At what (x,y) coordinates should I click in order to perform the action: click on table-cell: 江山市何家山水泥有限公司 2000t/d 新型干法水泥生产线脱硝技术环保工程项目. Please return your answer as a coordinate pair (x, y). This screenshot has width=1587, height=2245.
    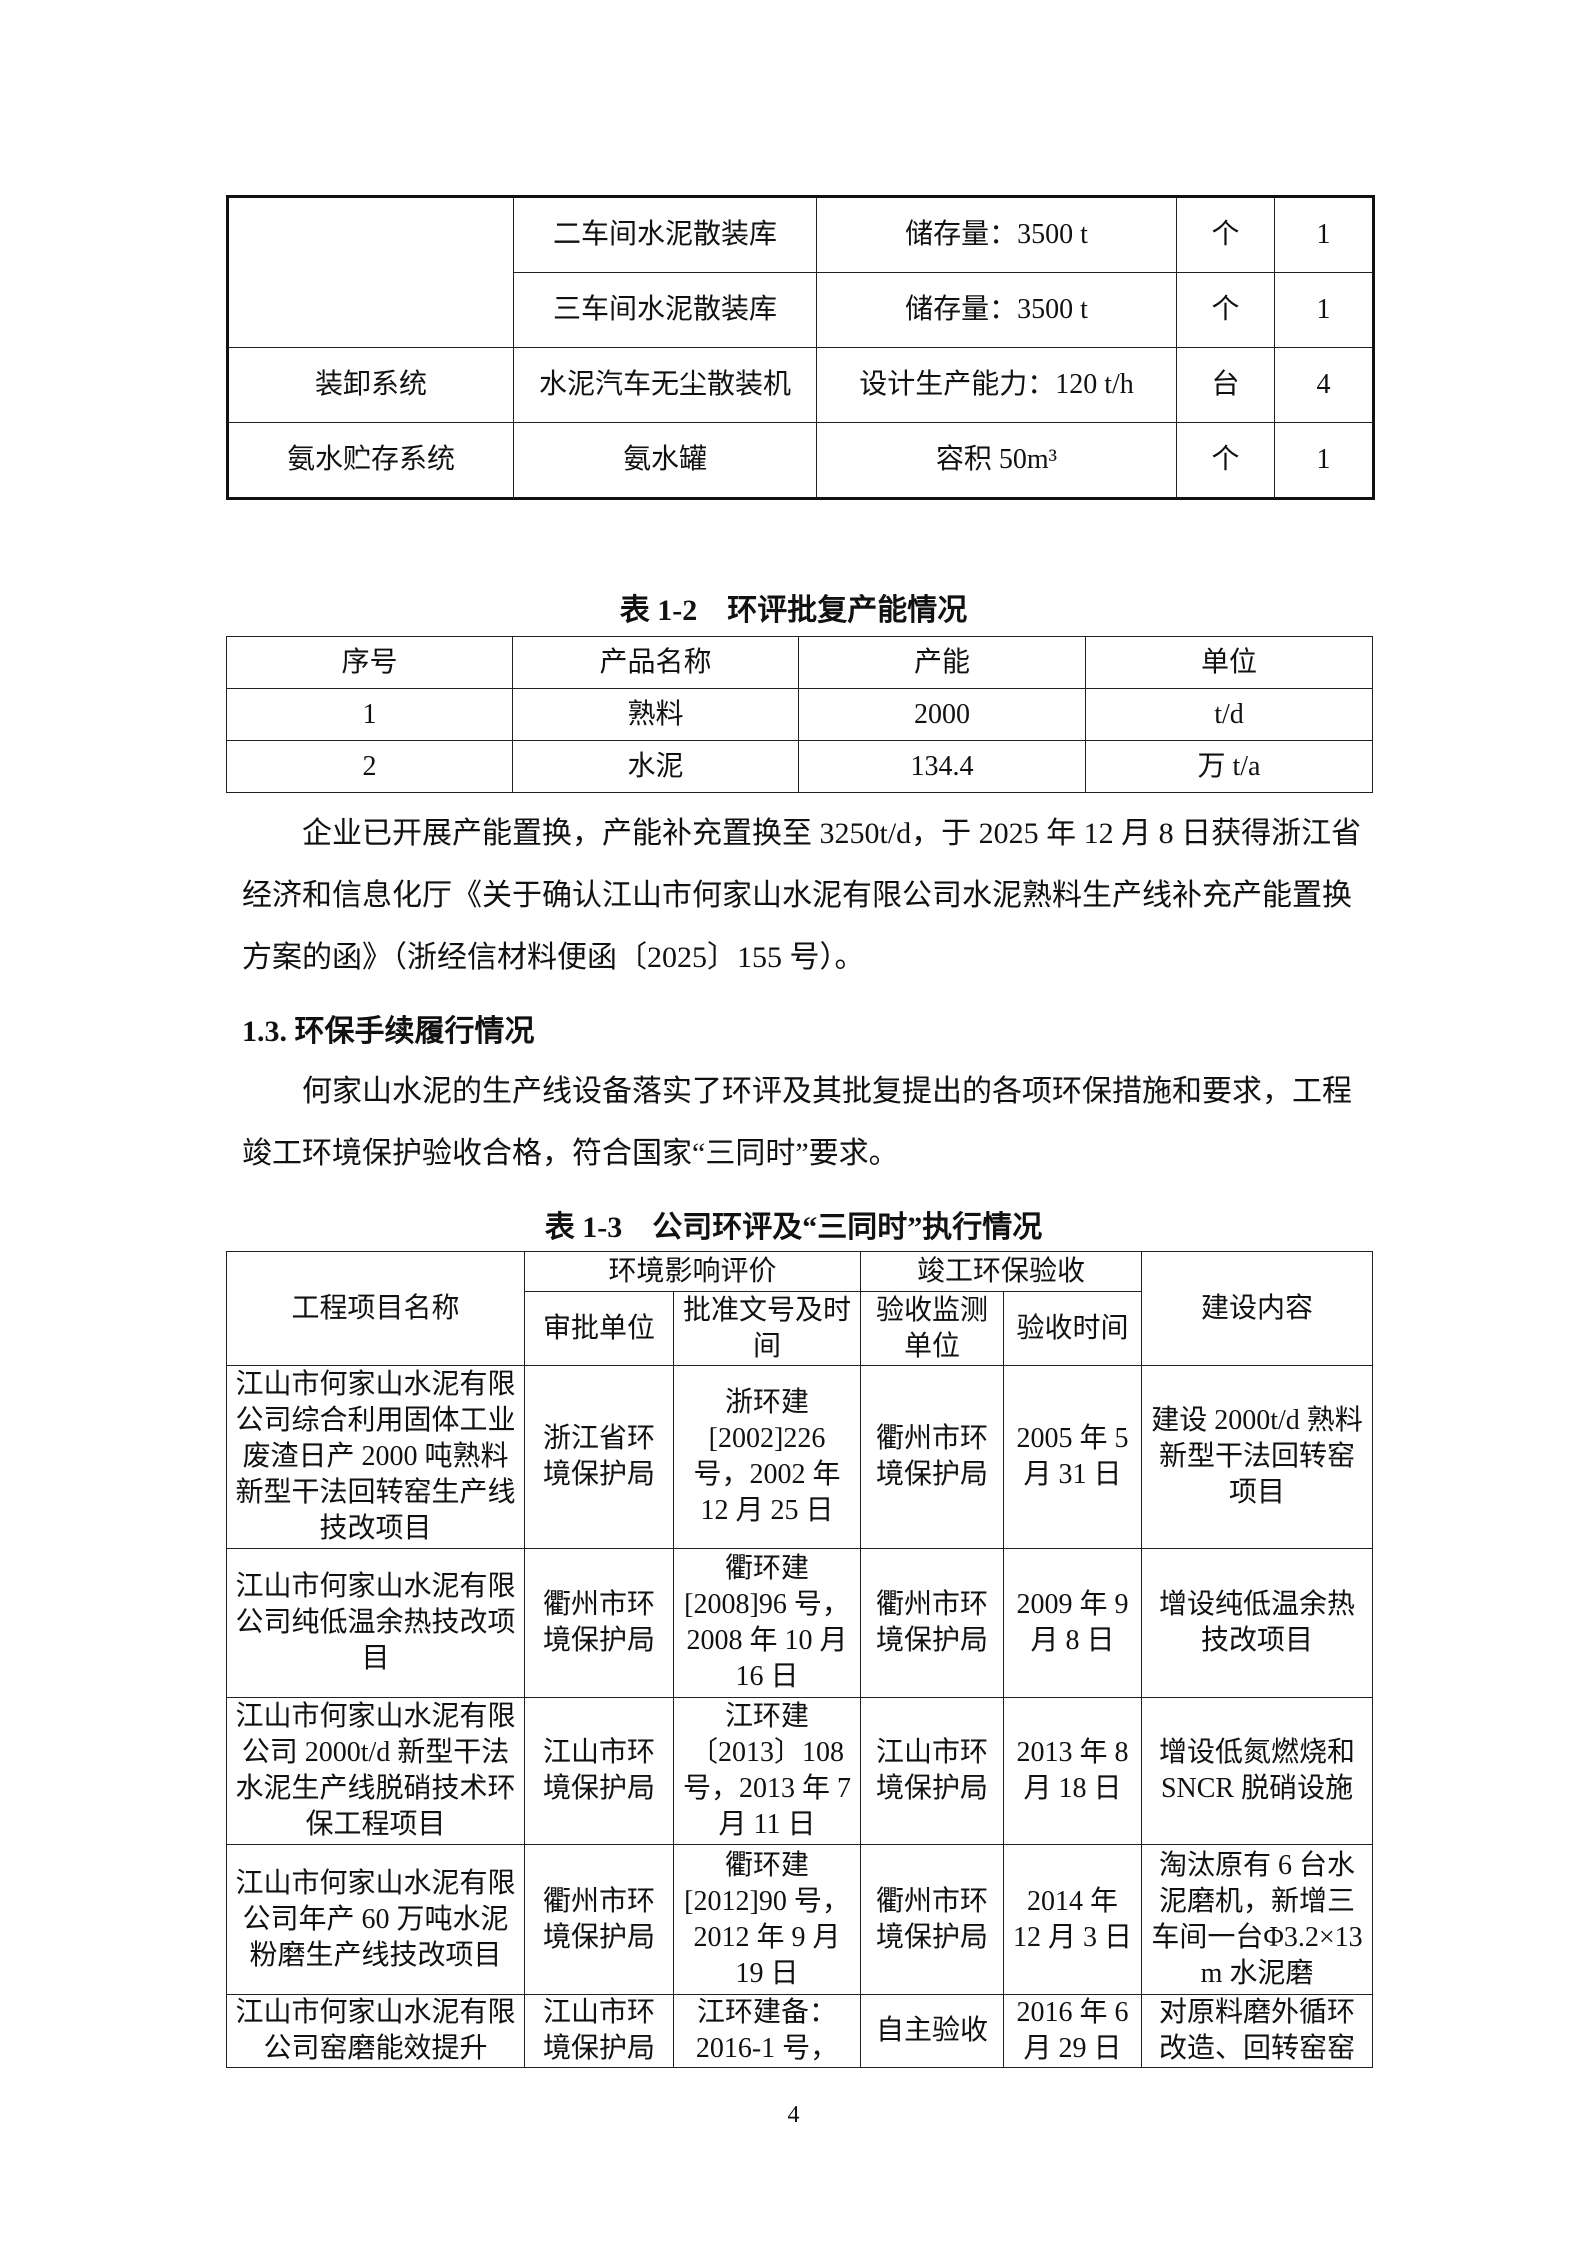
    Looking at the image, I should click on (375, 1771).